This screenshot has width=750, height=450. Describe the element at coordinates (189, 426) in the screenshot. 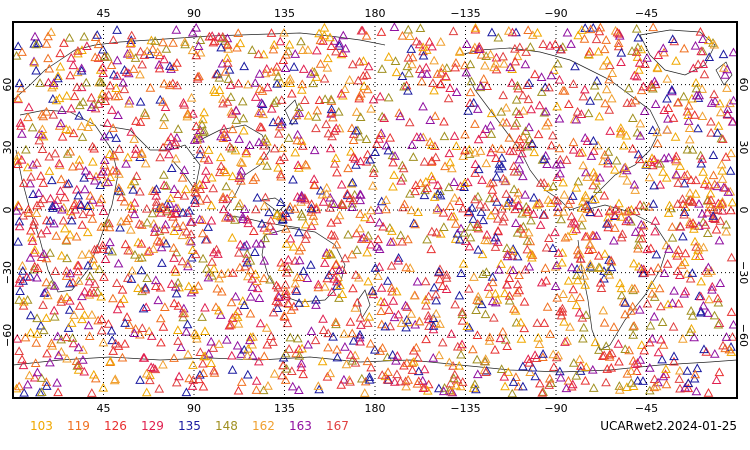

I see `color-legend: 103 119 126 129 135 148 162 163 167` at that location.